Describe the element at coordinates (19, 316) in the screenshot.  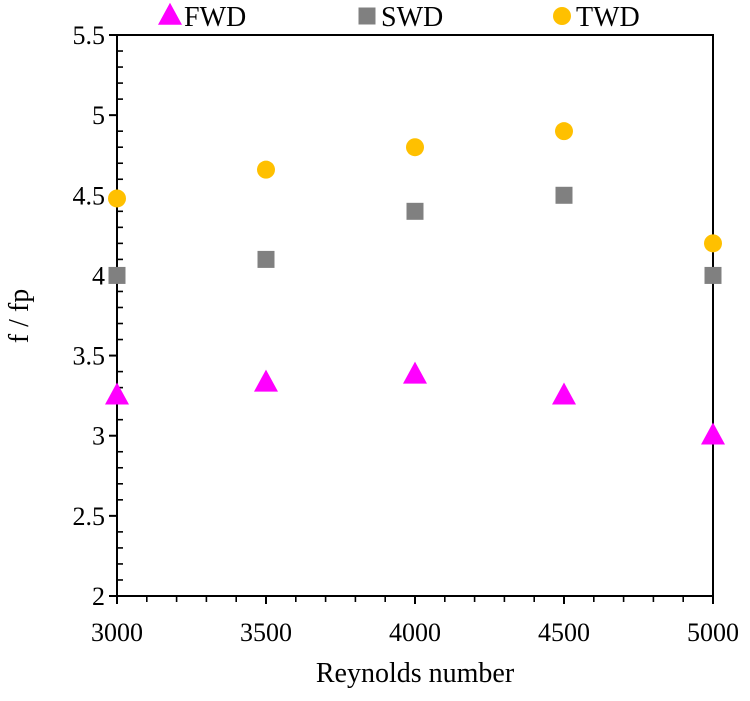
I see `y-axis-title: f / fp` at that location.